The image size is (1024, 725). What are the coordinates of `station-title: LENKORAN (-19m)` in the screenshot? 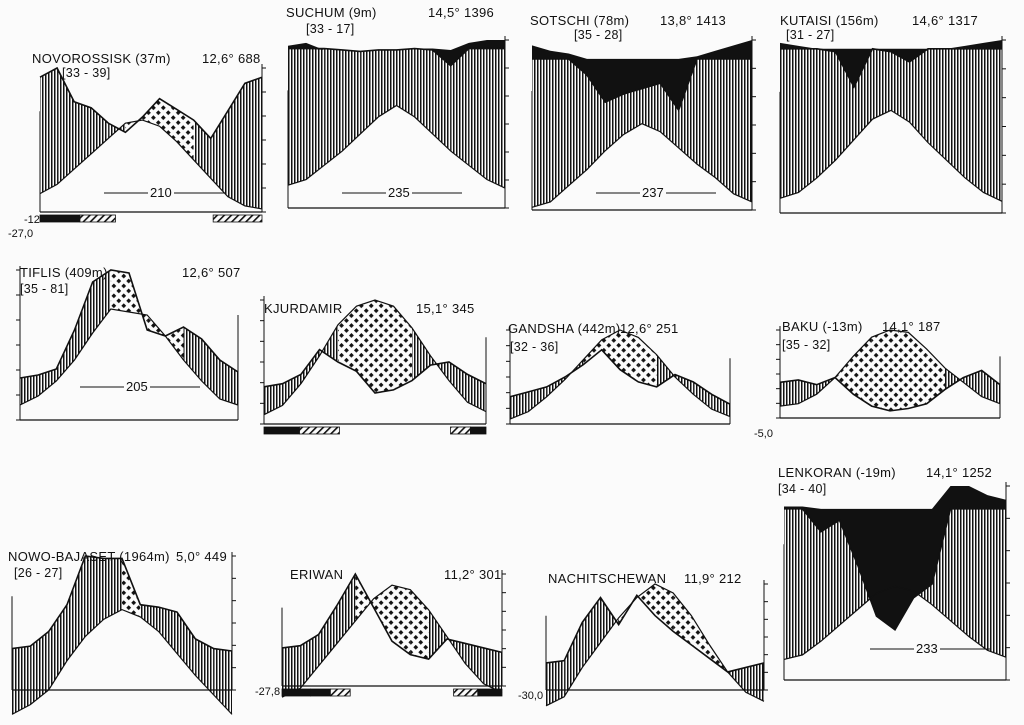 It's located at (837, 472).